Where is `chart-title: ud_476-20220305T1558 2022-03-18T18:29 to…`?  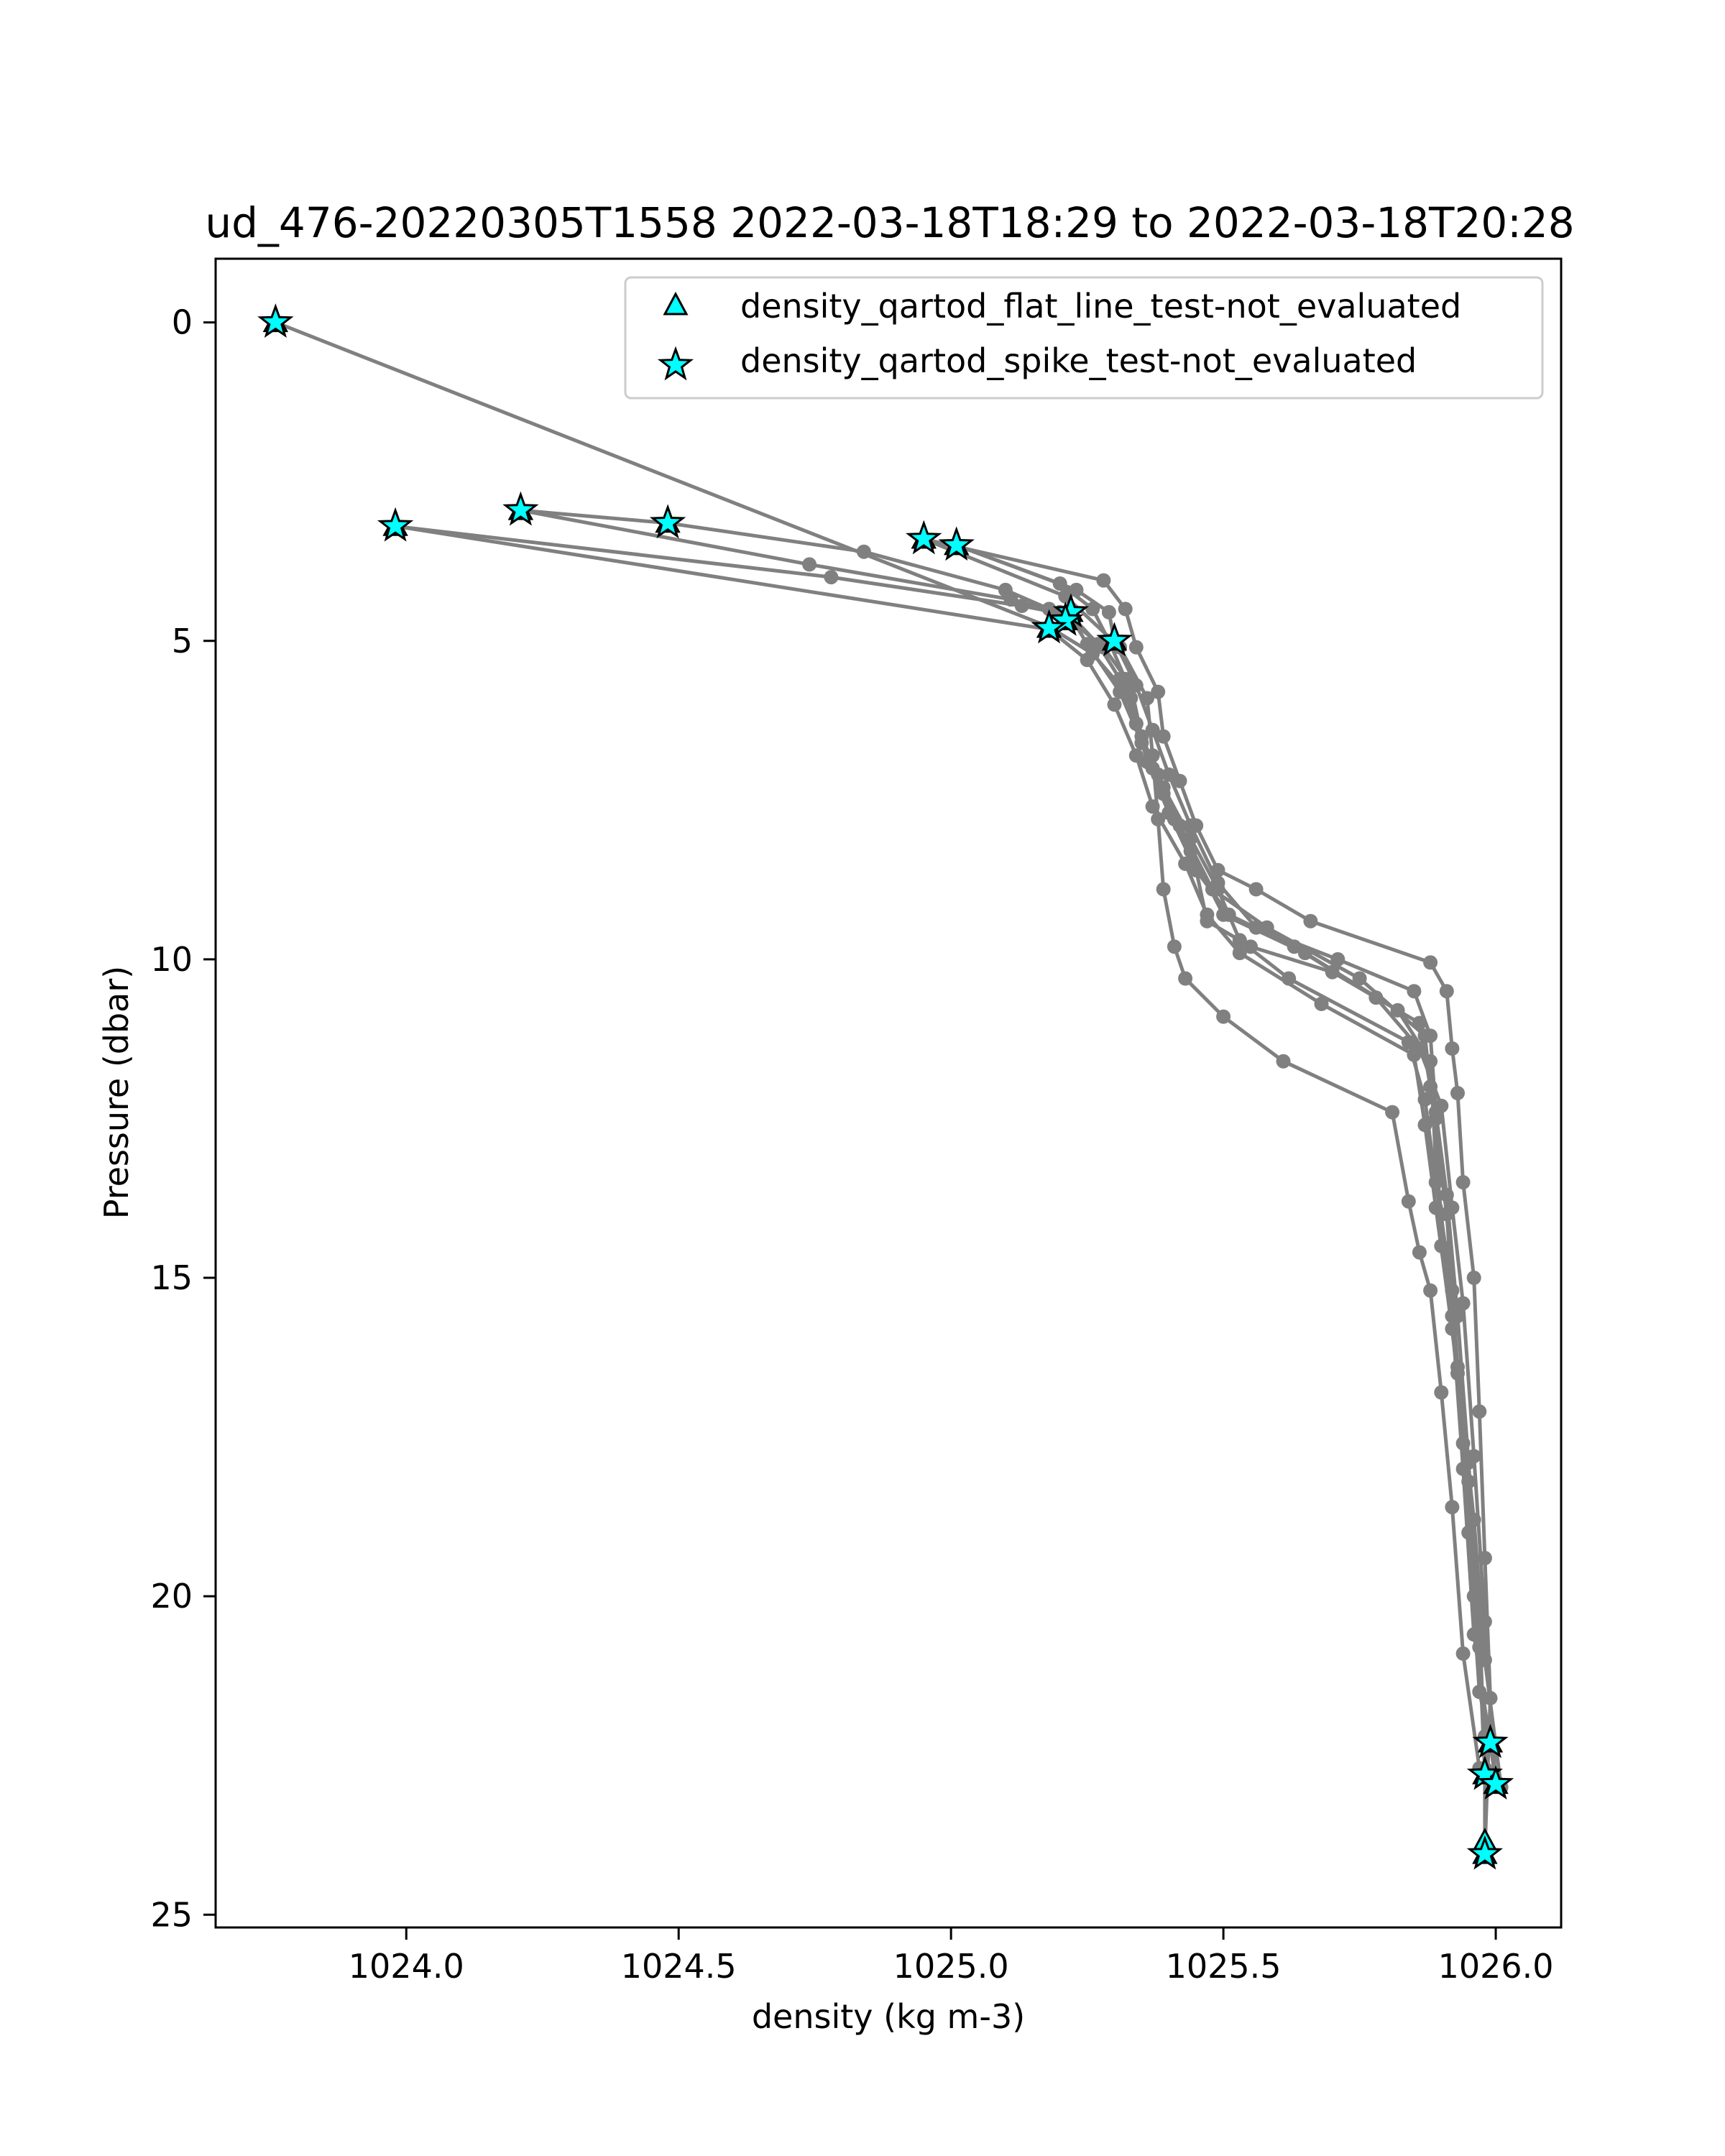
chart-title: ud_476-20220305T1558 2022-03-18T18:29 to… is located at coordinates (889, 223).